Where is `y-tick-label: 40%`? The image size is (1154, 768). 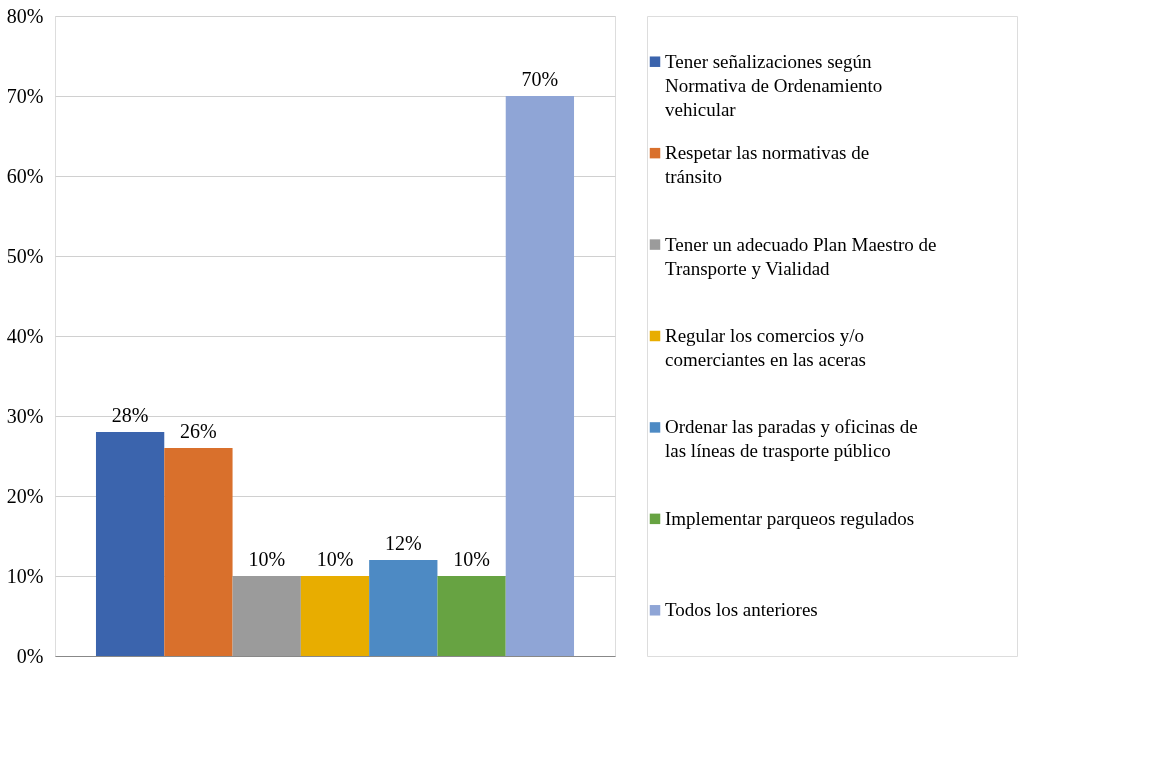
y-tick-label: 40% is located at coordinates (25, 335).